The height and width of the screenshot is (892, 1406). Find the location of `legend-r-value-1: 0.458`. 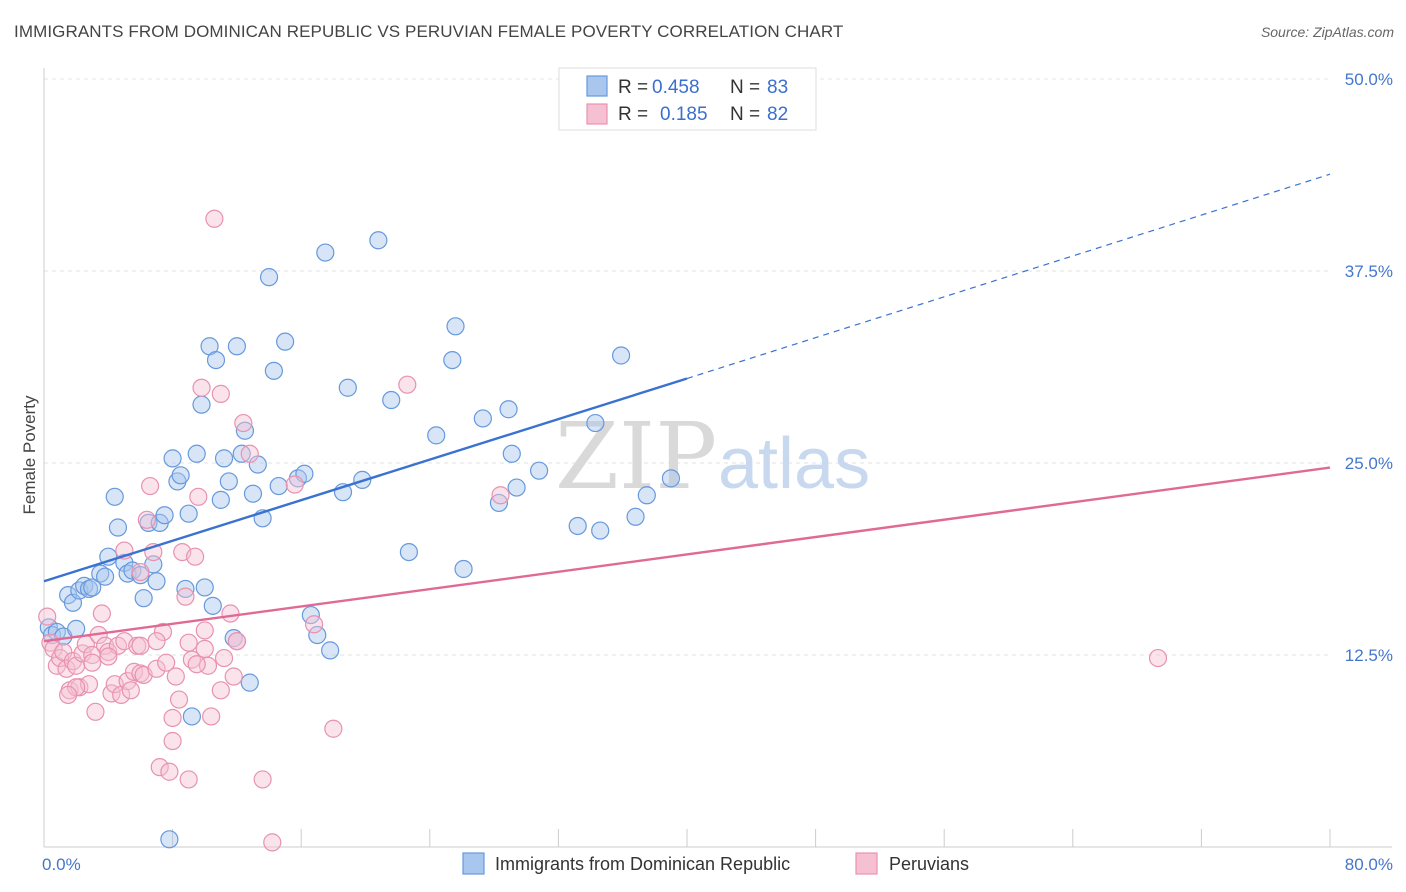

legend-r-value-1: 0.458 is located at coordinates (676, 87).